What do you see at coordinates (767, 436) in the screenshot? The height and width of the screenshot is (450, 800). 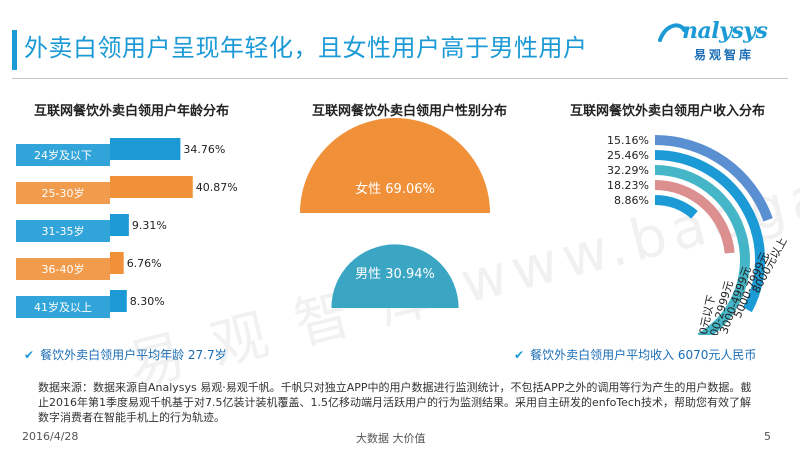 I see `page-number: 5` at bounding box center [767, 436].